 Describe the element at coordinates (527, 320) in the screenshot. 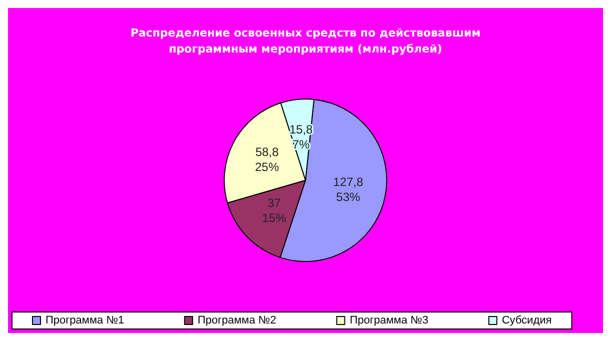

I see `legend-label: Субсидия` at that location.